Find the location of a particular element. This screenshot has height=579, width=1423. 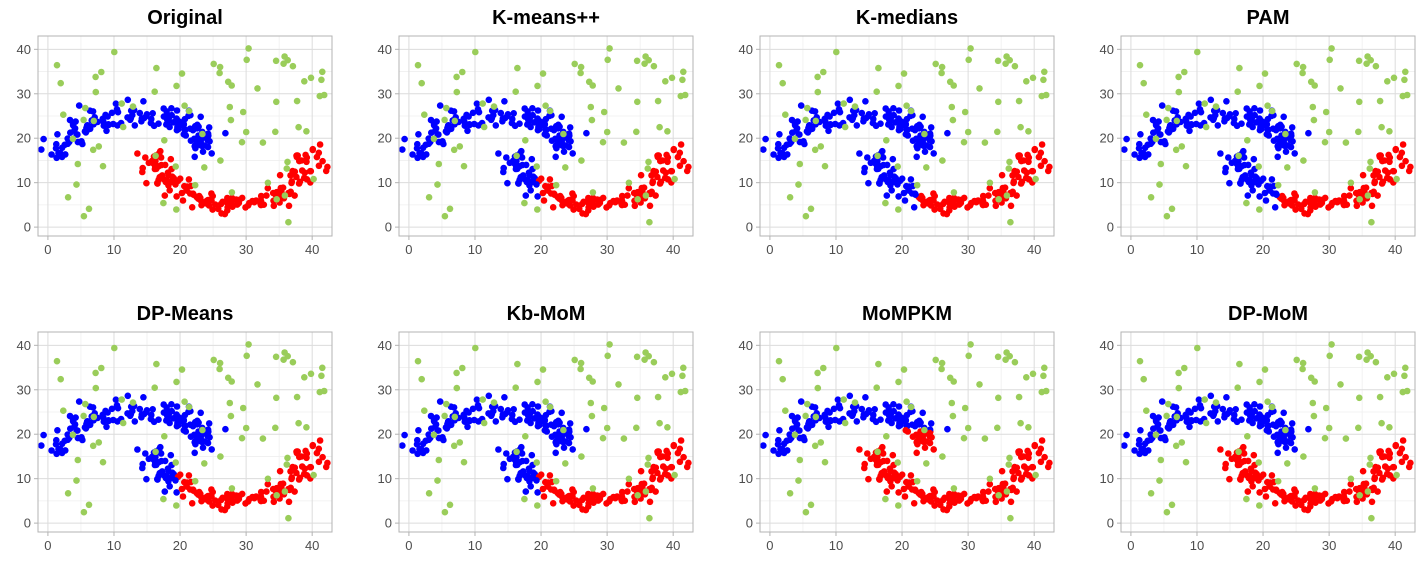

scatter-panel: Original 0 10 20 30 40 0 10 20 30 40 is located at coordinates (177, 141).